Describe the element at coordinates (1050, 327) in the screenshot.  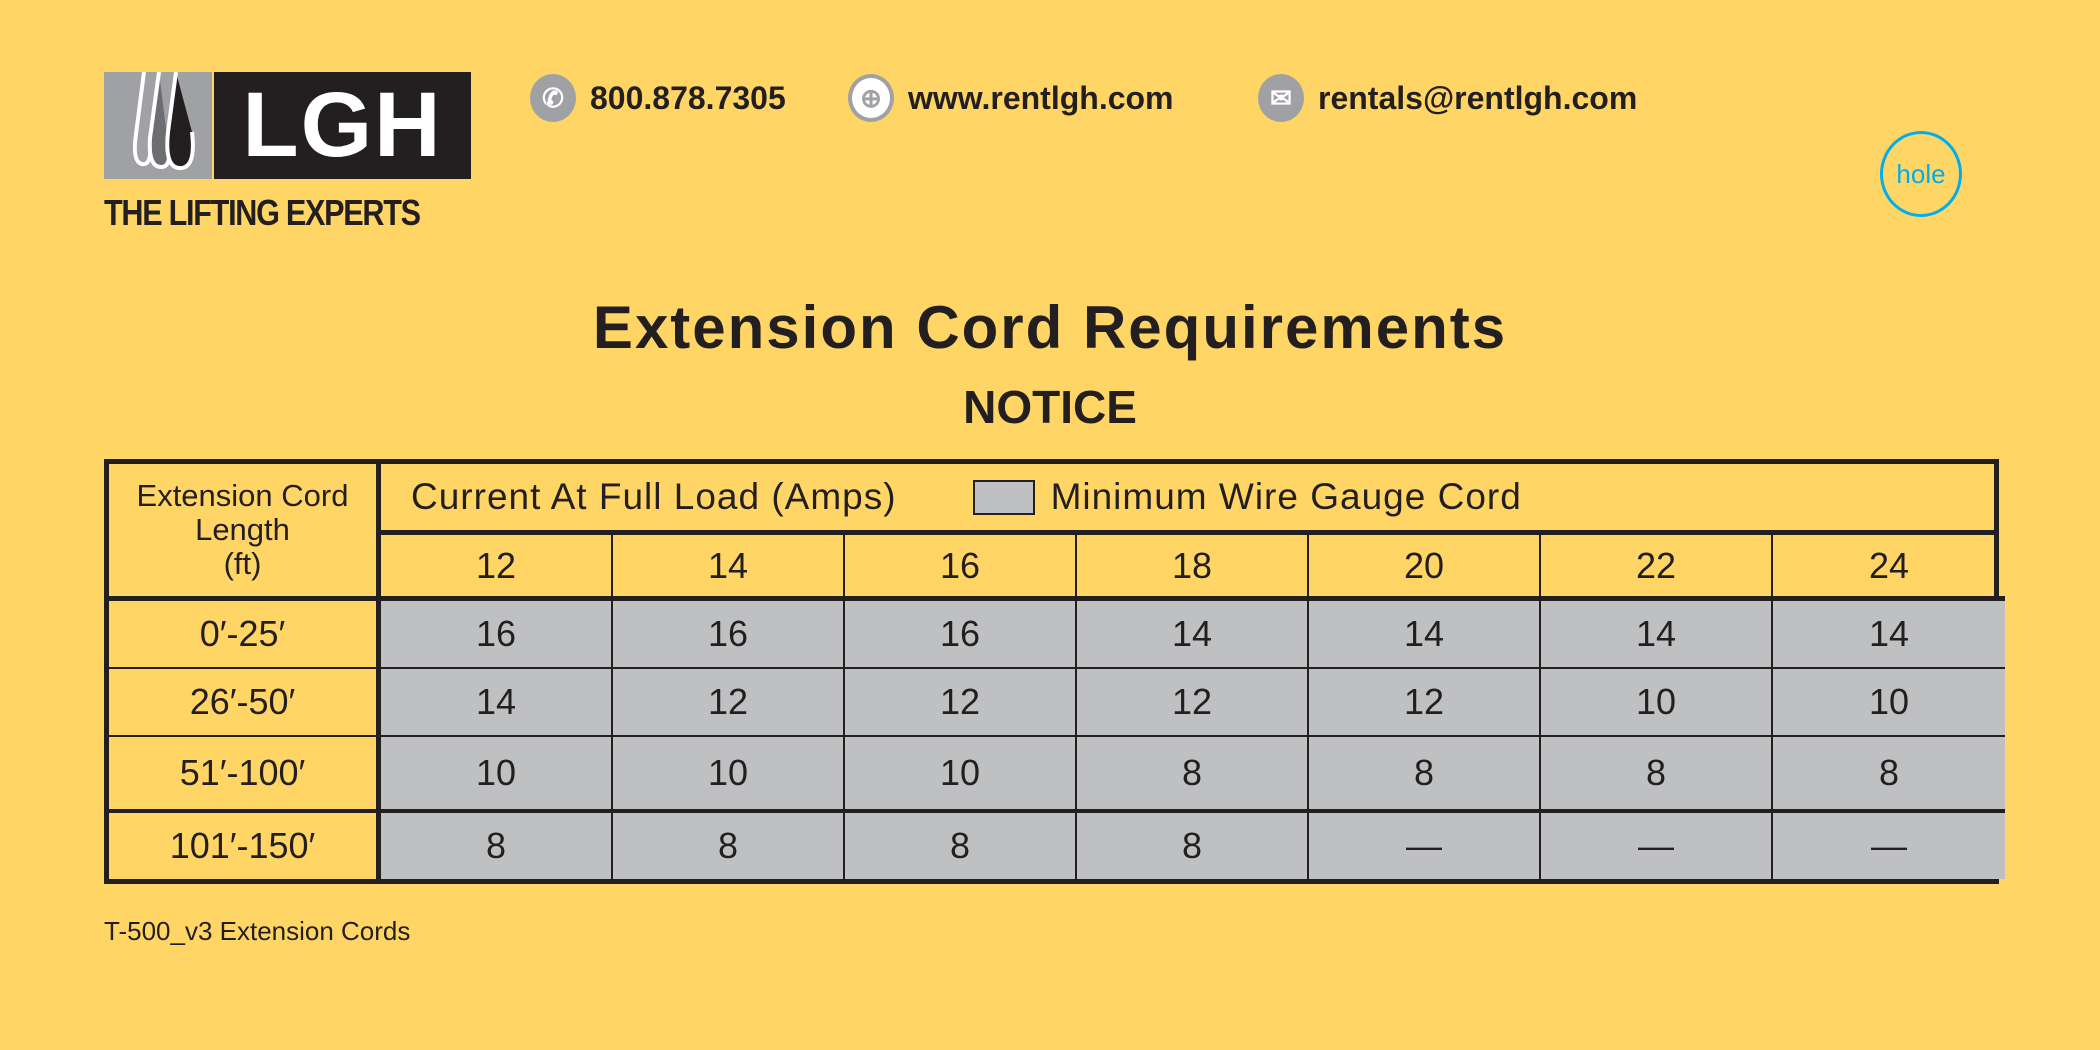
I see `page-title: Extension Cord Requirements` at that location.